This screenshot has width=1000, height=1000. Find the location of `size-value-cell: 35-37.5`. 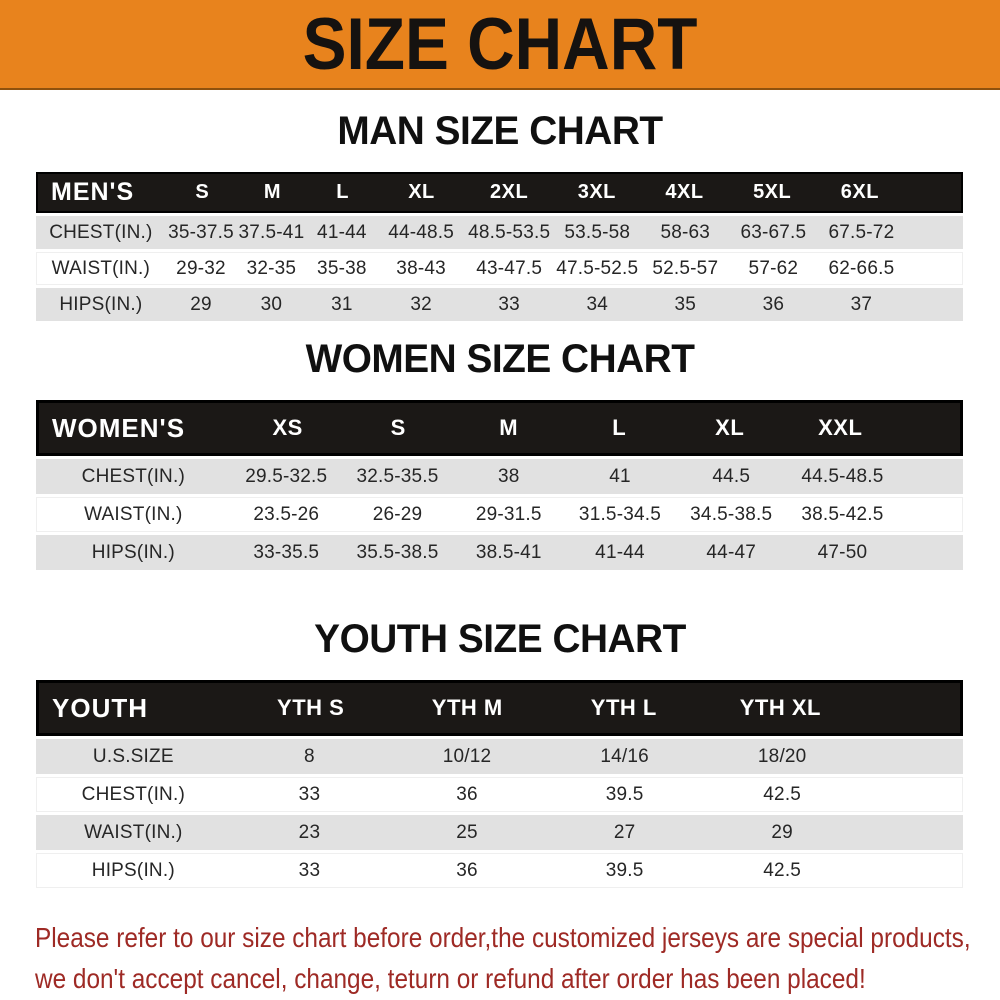

size-value-cell: 35-37.5 is located at coordinates (201, 232).